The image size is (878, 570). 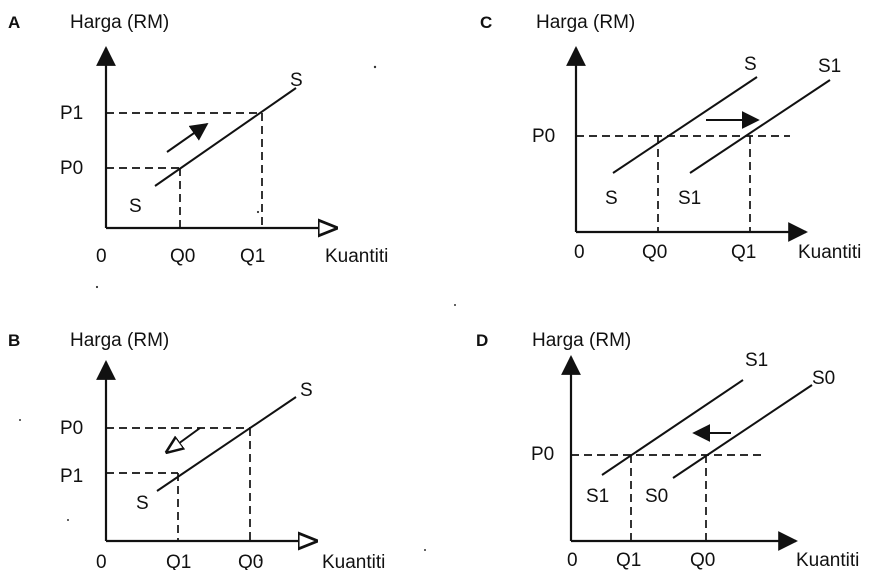 What do you see at coordinates (742, 431) in the screenshot?
I see `supply-curve-s0` at bounding box center [742, 431].